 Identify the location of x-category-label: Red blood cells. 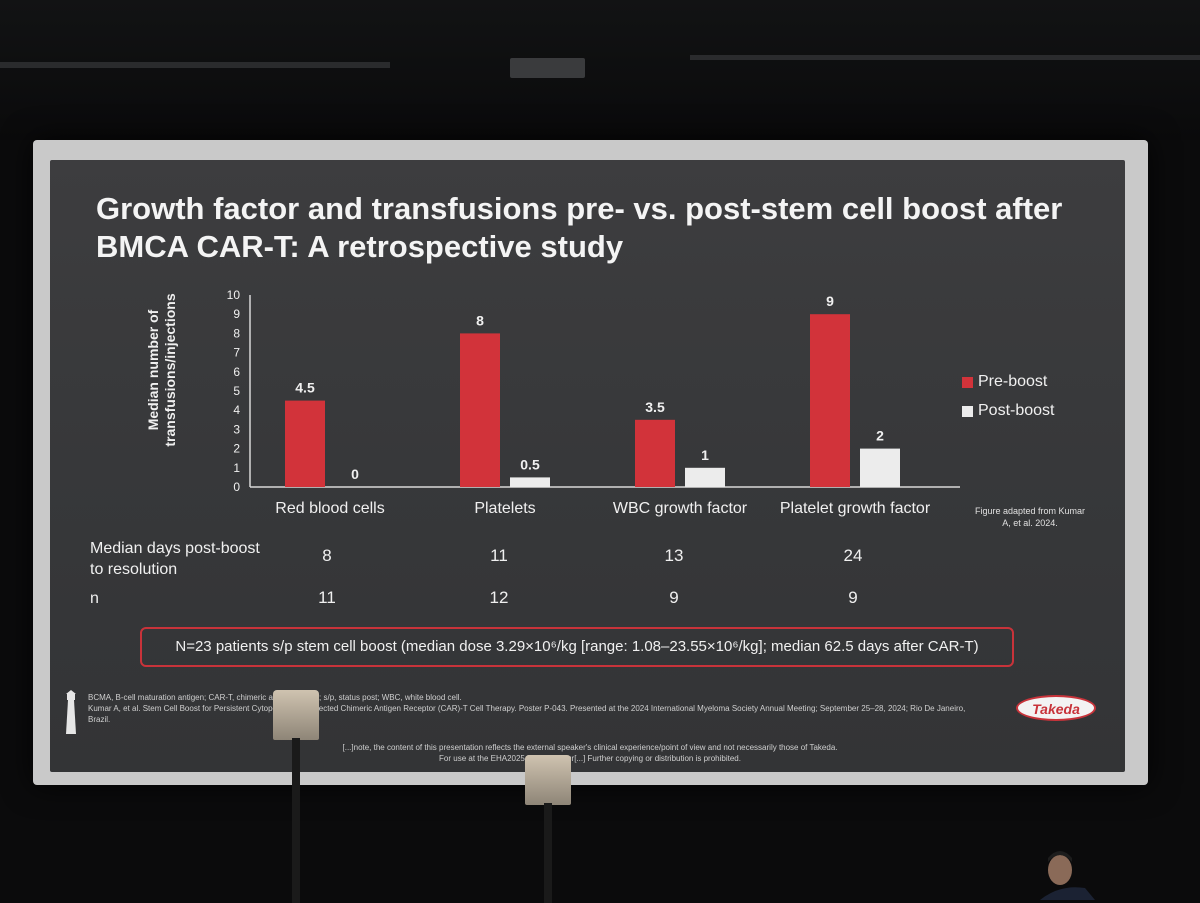
(329, 508).